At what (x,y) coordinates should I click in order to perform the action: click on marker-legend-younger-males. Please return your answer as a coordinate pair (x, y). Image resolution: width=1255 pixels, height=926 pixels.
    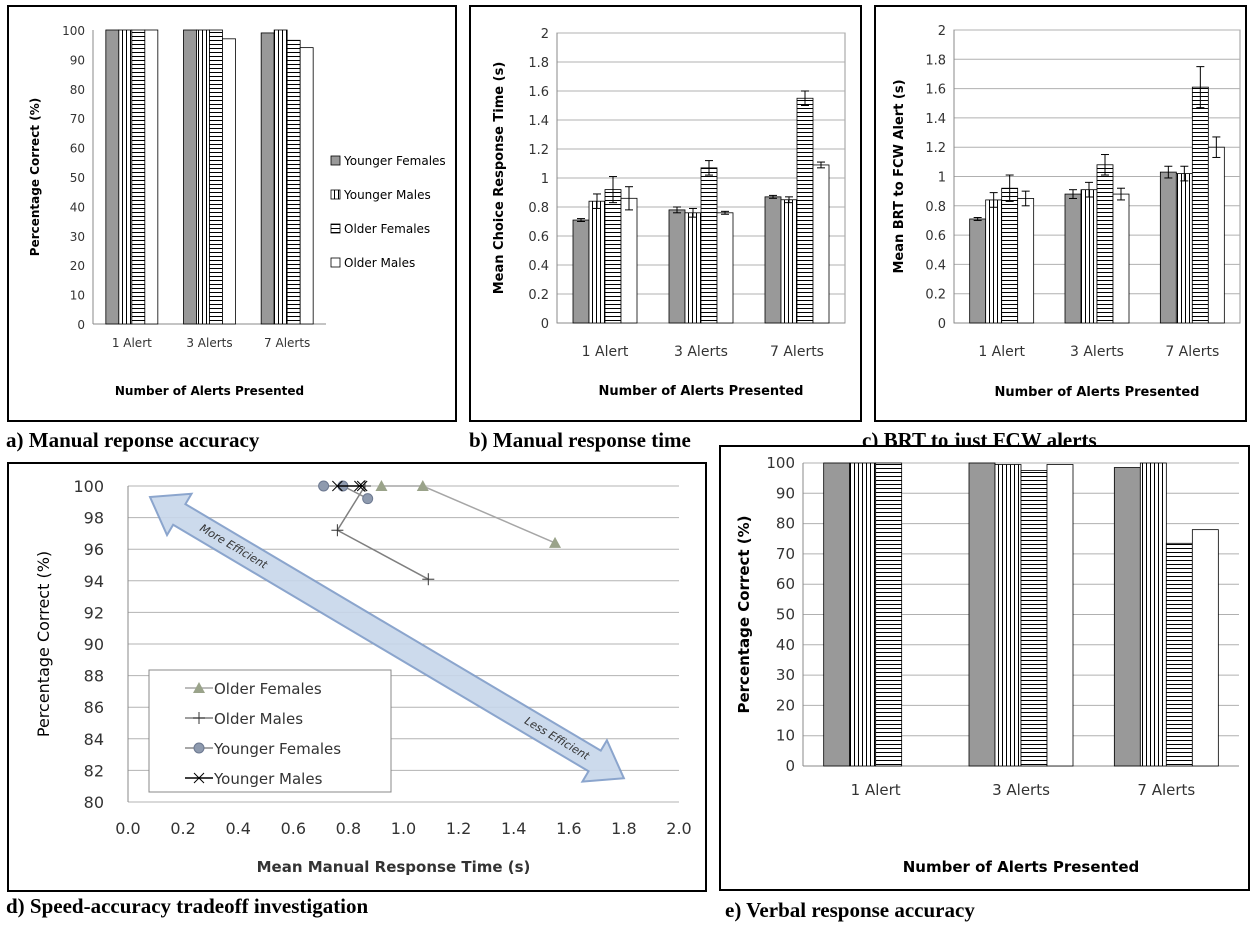
    Looking at the image, I should click on (199, 778).